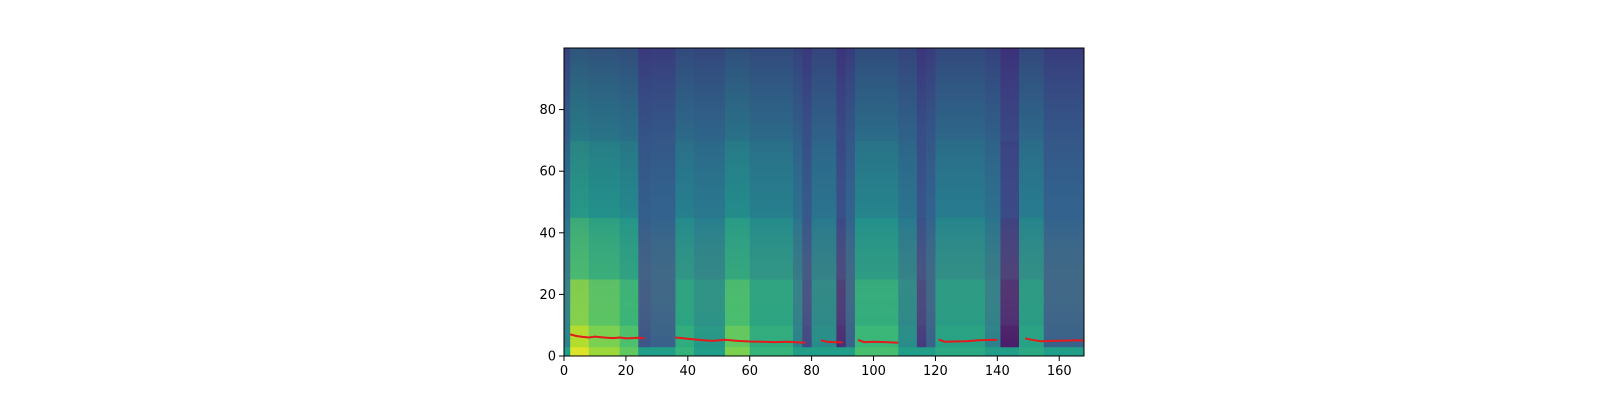 This screenshot has width=1600, height=400. I want to click on x-tick-label: 80, so click(811, 371).